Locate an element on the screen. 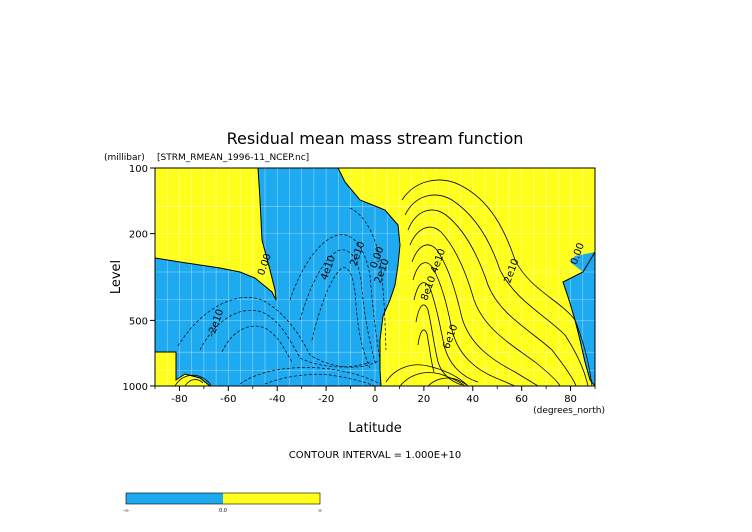  y-tick-label: 1000 is located at coordinates (135, 387).